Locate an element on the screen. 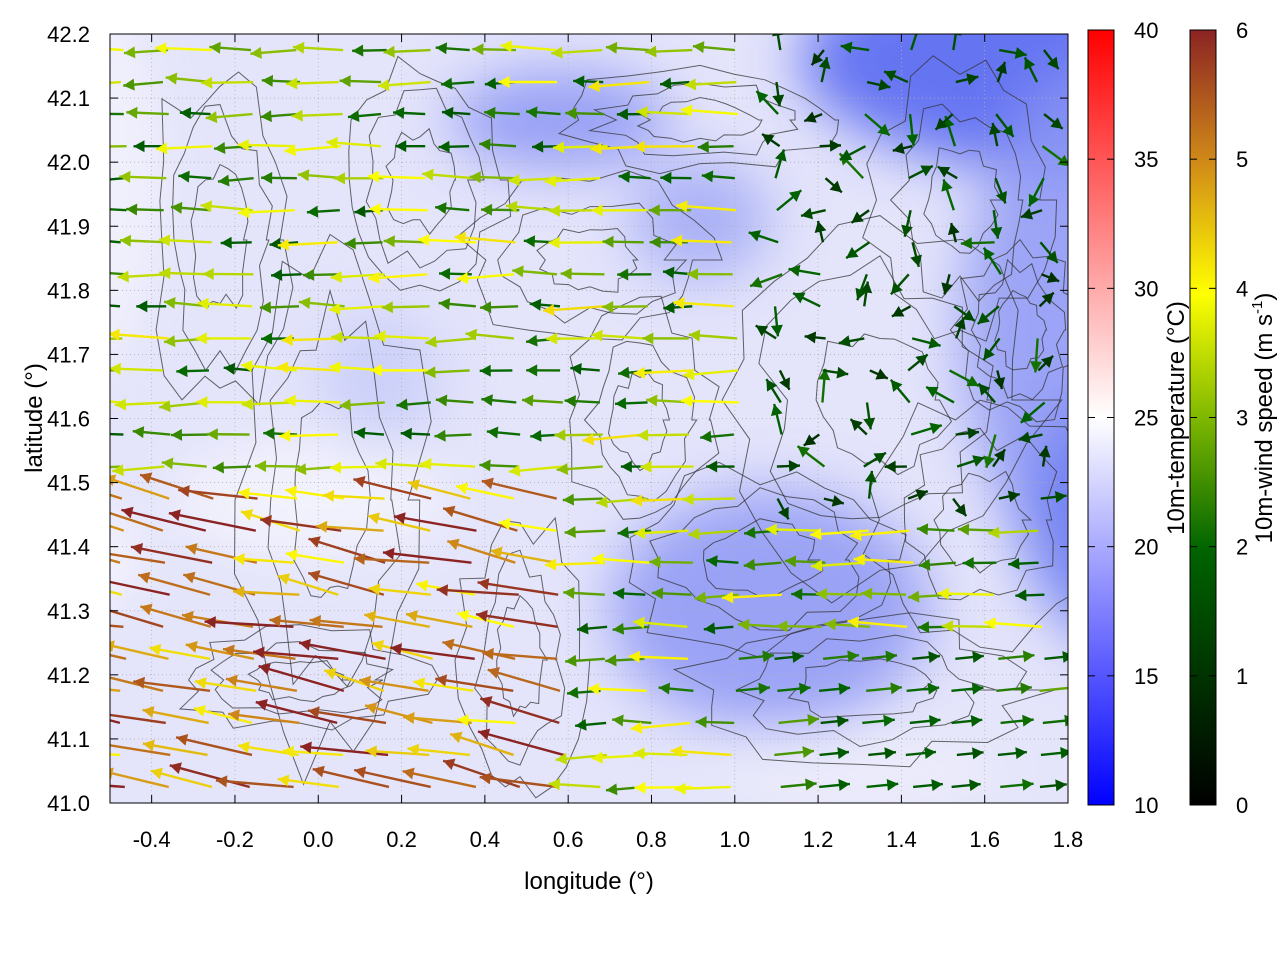 This screenshot has width=1280, height=965. x-tick-label: 0.4 is located at coordinates (485, 839).